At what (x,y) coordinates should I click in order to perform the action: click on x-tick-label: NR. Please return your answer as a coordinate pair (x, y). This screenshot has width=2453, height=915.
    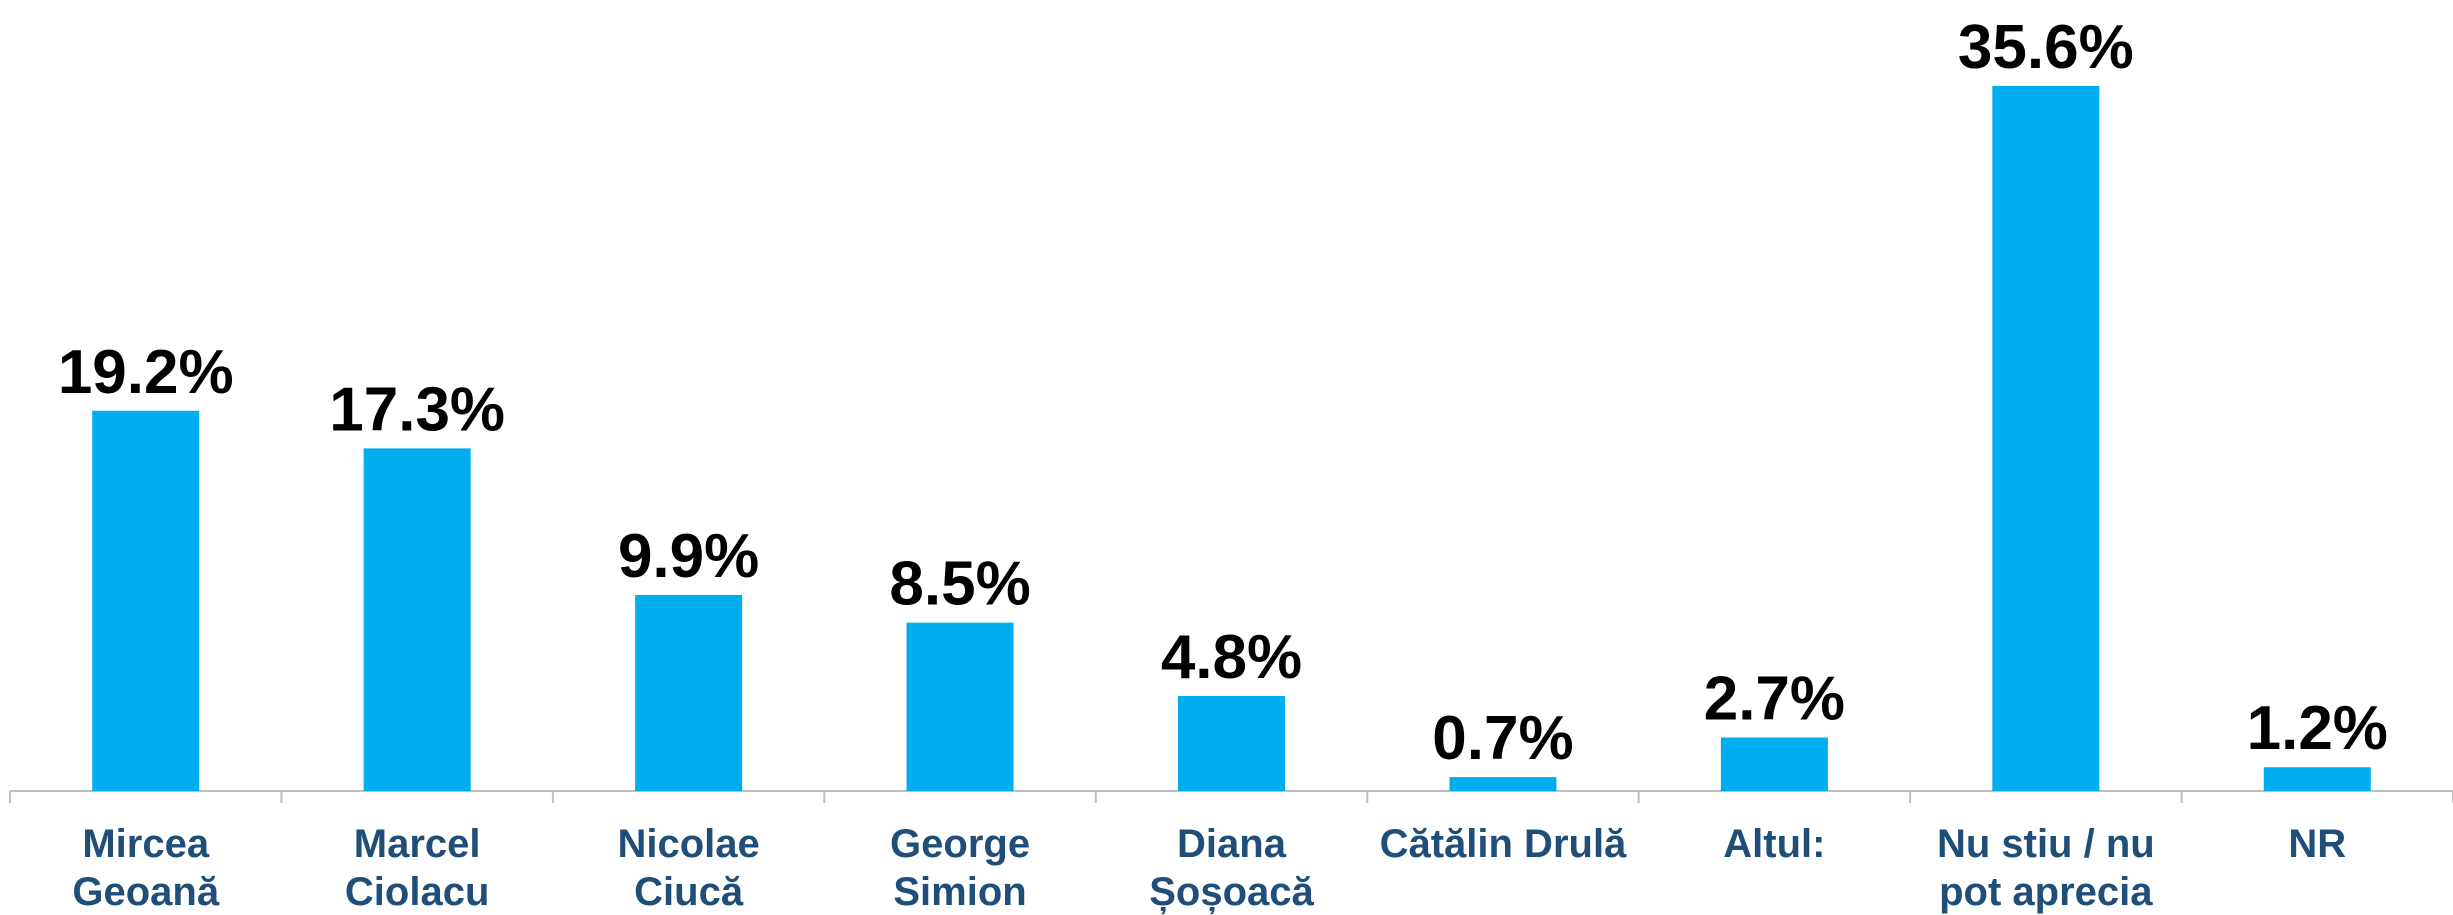
    Looking at the image, I should click on (2317, 844).